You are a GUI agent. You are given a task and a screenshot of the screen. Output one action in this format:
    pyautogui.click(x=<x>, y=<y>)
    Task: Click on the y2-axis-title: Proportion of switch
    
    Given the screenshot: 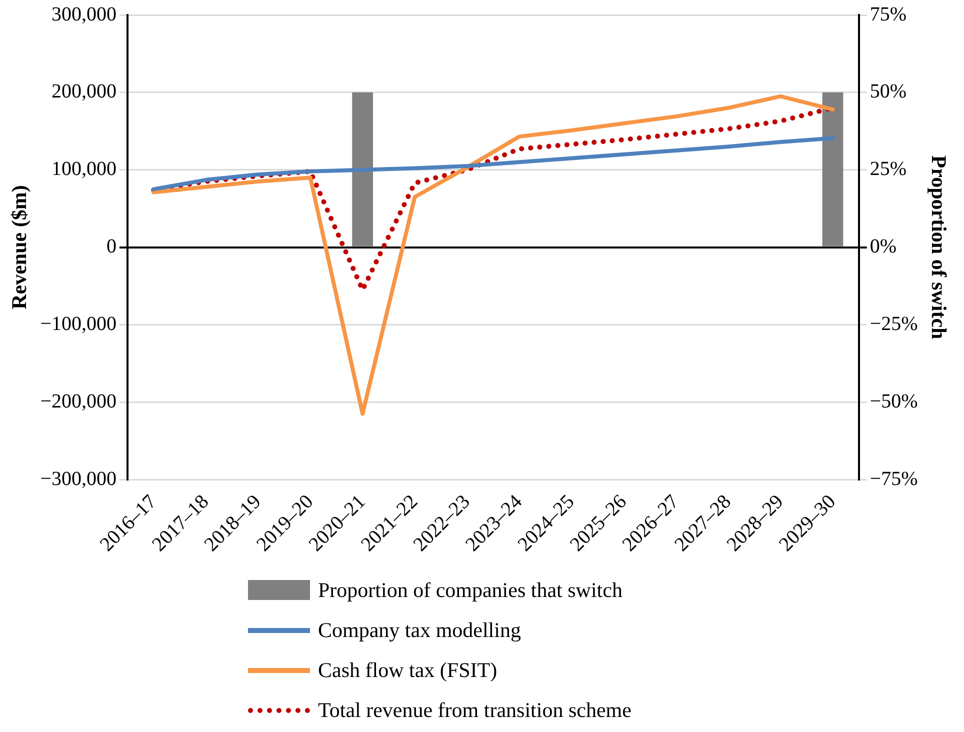 What is the action you would take?
    pyautogui.click(x=938, y=247)
    